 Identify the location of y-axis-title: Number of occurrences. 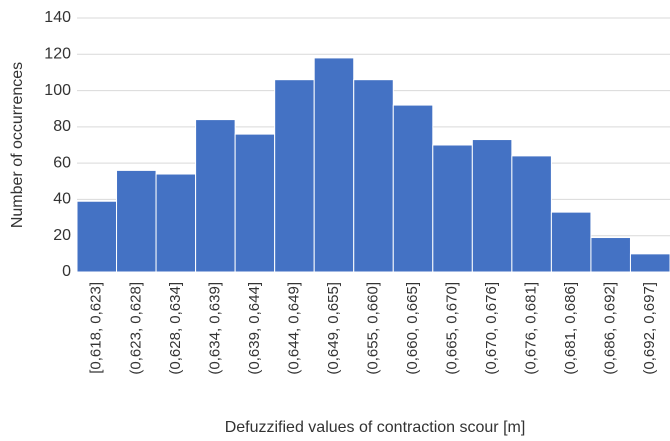
(17, 145).